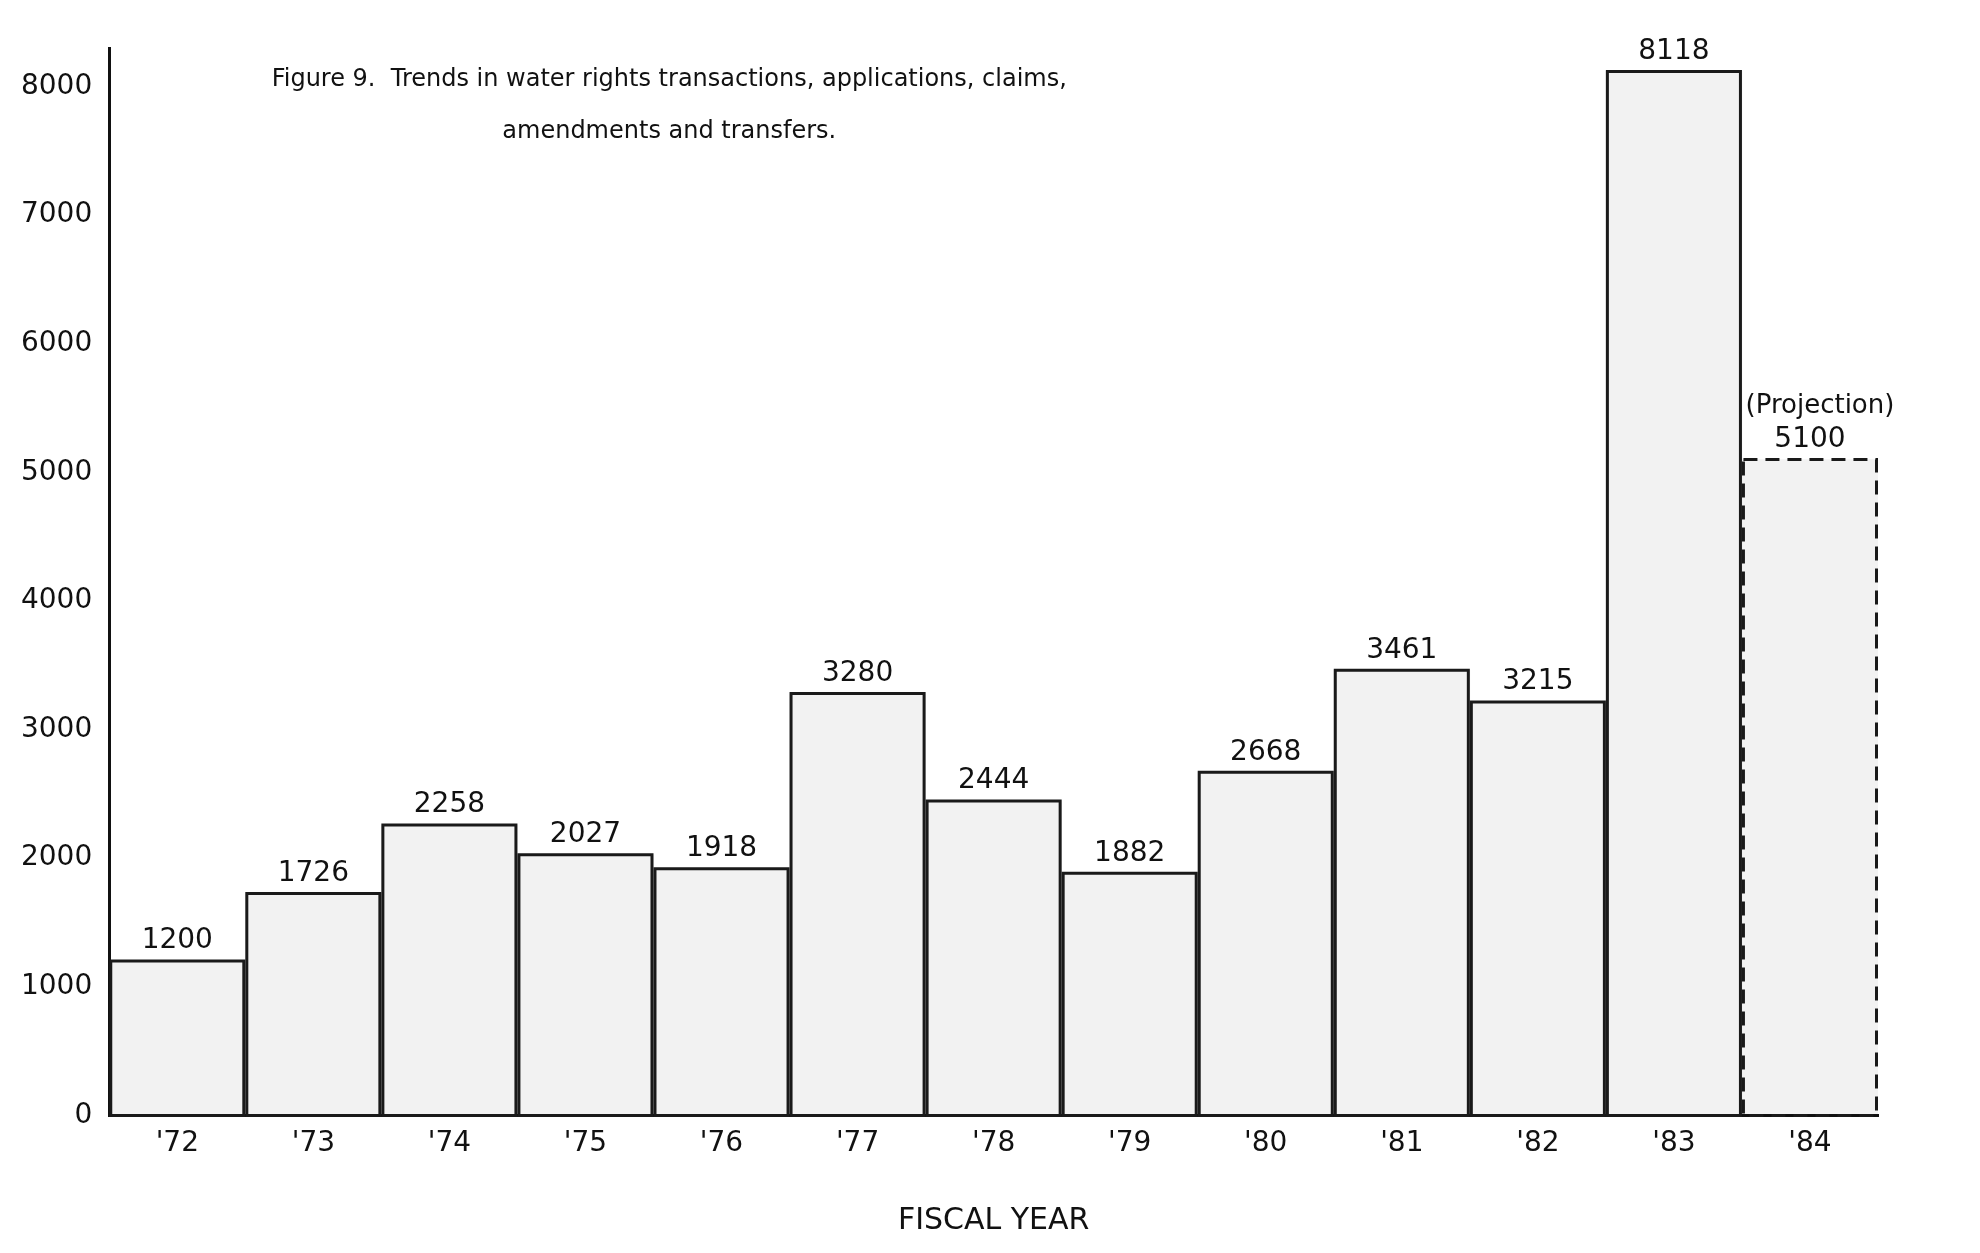 This screenshot has width=1980, height=1253. Describe the element at coordinates (56, 342) in the screenshot. I see `y-tick-label: 6000` at that location.